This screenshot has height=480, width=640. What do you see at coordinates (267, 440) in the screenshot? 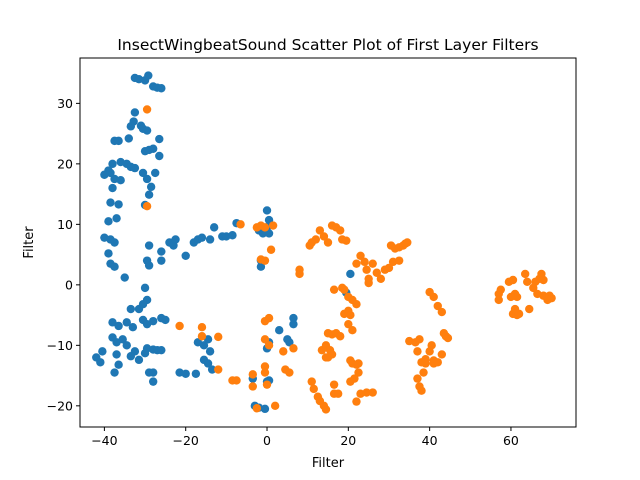
I see `x-tick-label: 0` at bounding box center [267, 440].